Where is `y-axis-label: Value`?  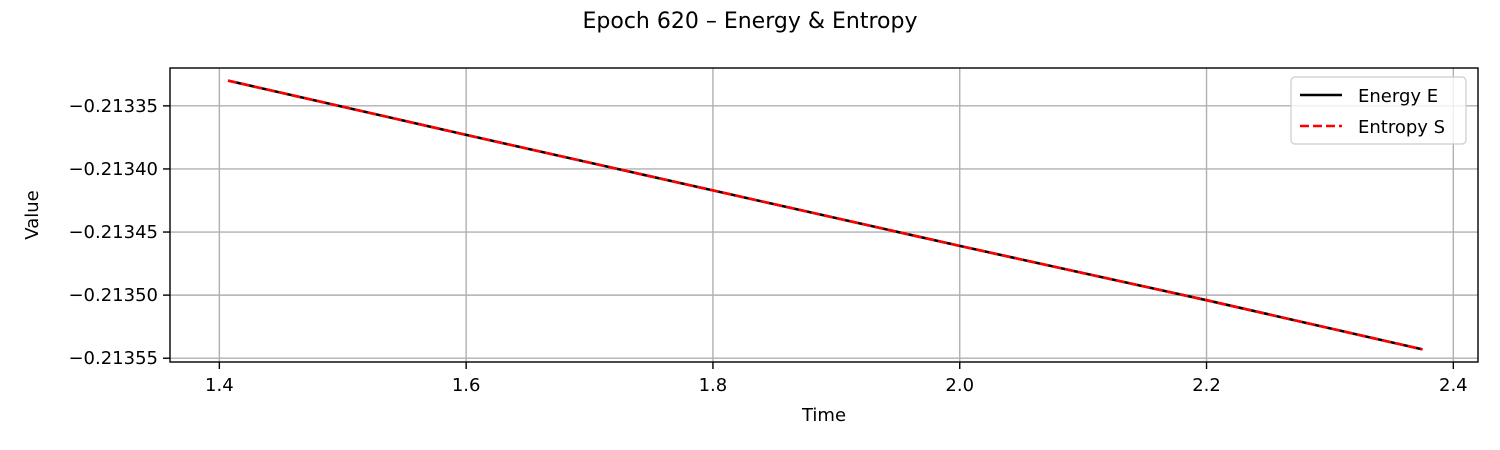
y-axis-label: Value is located at coordinates (32, 214).